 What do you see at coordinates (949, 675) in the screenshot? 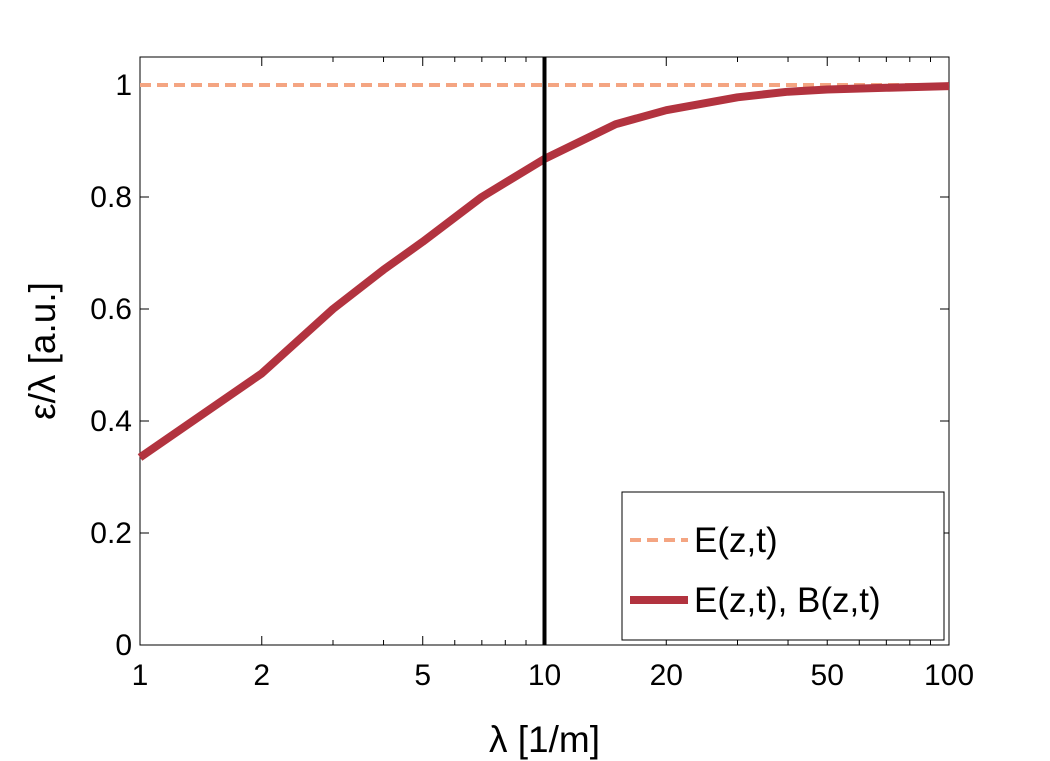
I see `x-tick-label: 100` at bounding box center [949, 675].